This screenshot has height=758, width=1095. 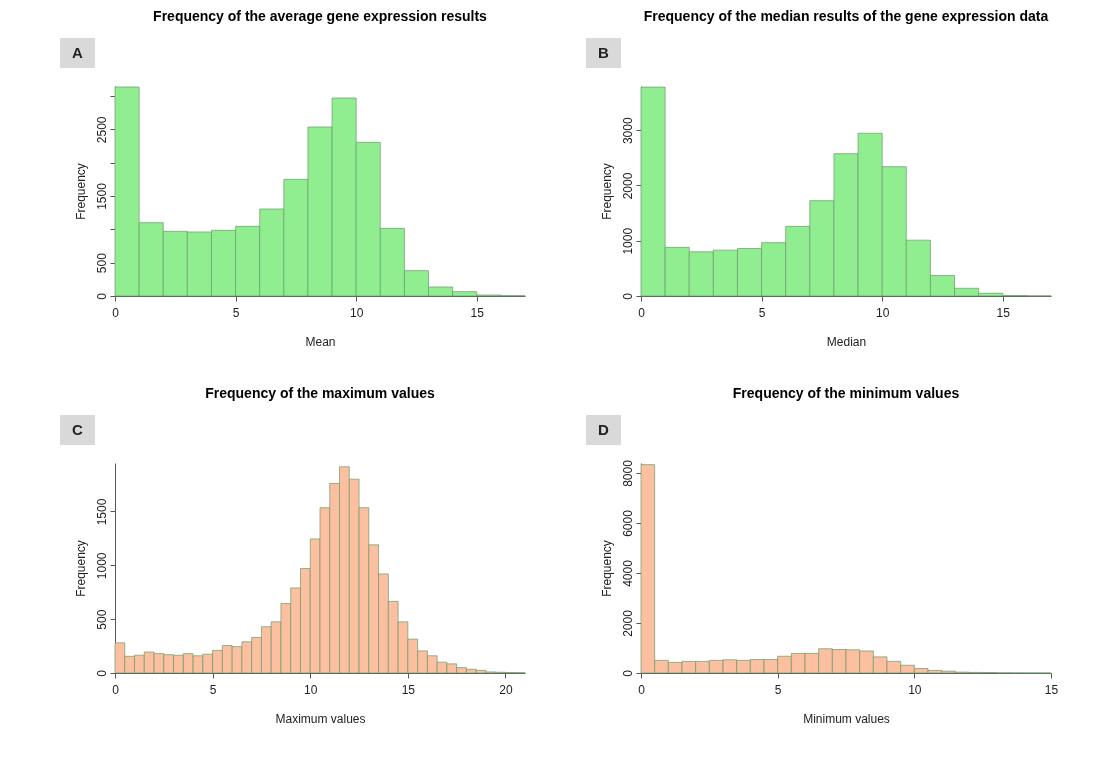 I want to click on chart-title: Frequency of the average gene expression results, so click(x=320, y=16).